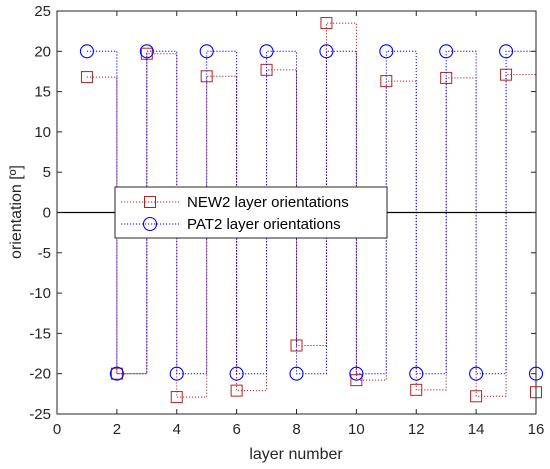 The height and width of the screenshot is (469, 550). What do you see at coordinates (177, 429) in the screenshot?
I see `x-tick-label: 4` at bounding box center [177, 429].